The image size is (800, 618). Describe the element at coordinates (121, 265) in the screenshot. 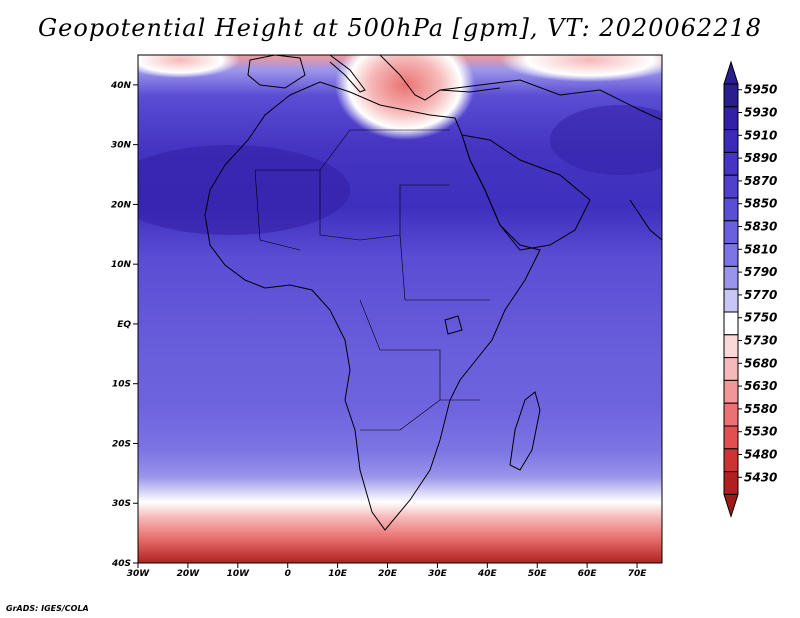

I see `lat-tick-label: 10N` at that location.